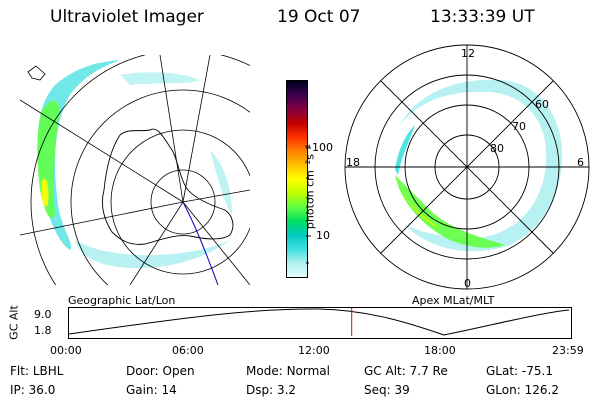  Describe the element at coordinates (314, 350) in the screenshot. I see `altitude-xtick-2: 12:00` at that location.